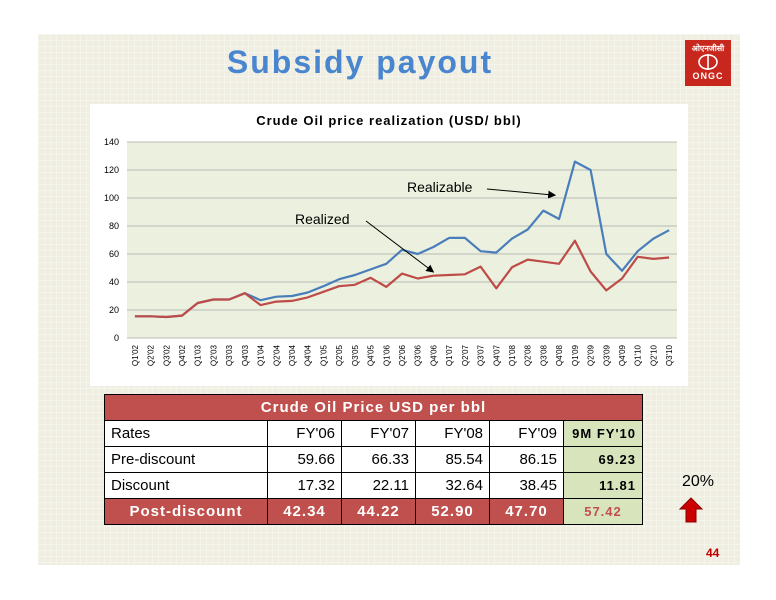  I want to click on table-cell: 52.90, so click(452, 511).